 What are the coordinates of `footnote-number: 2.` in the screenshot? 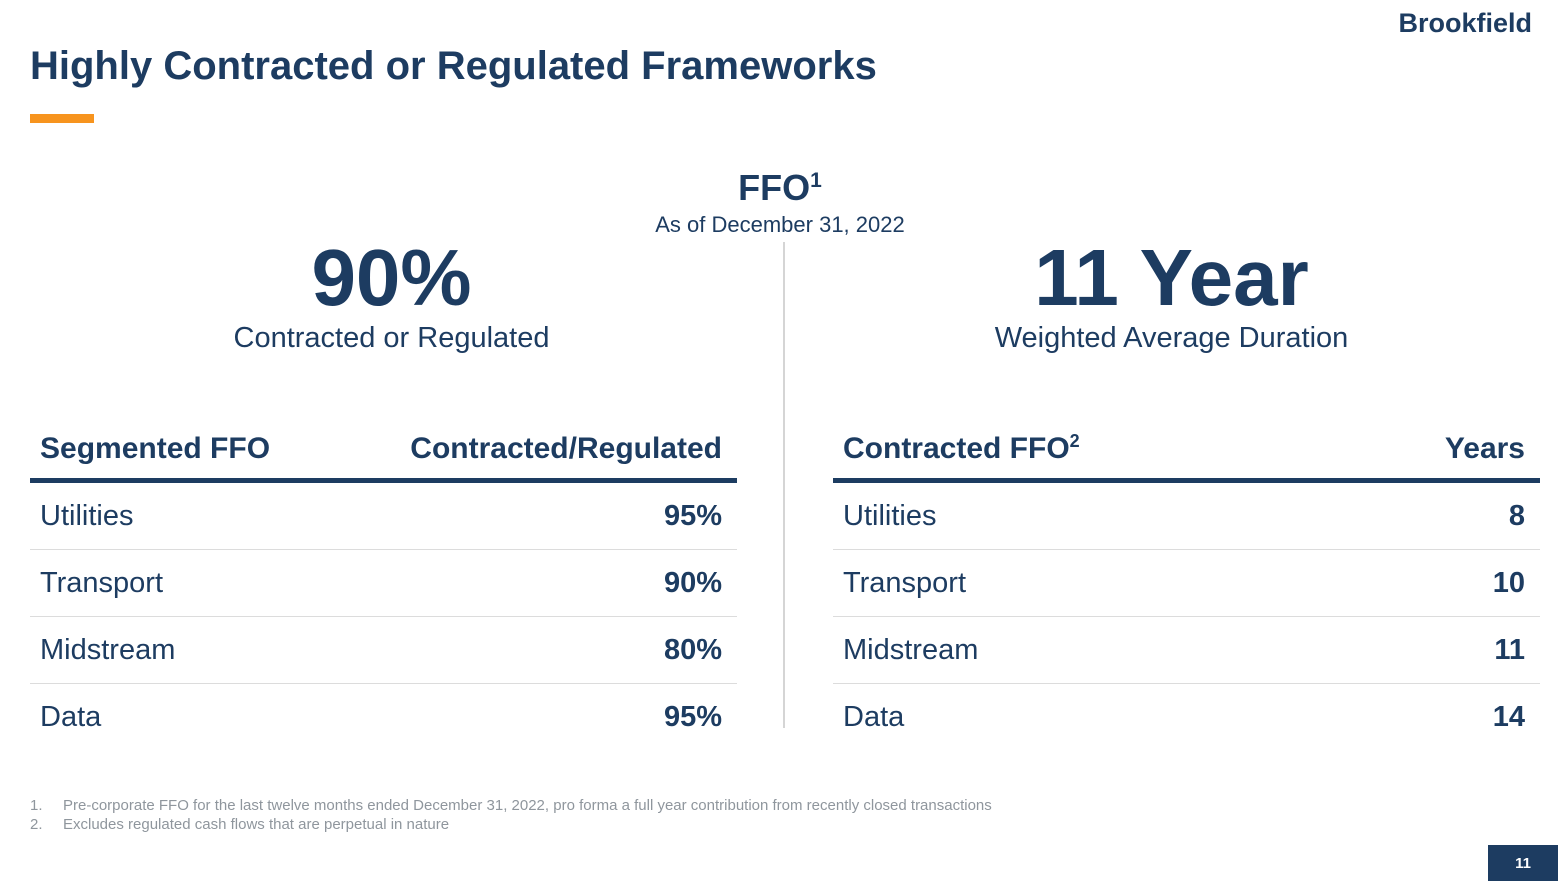 It's located at (36, 824).